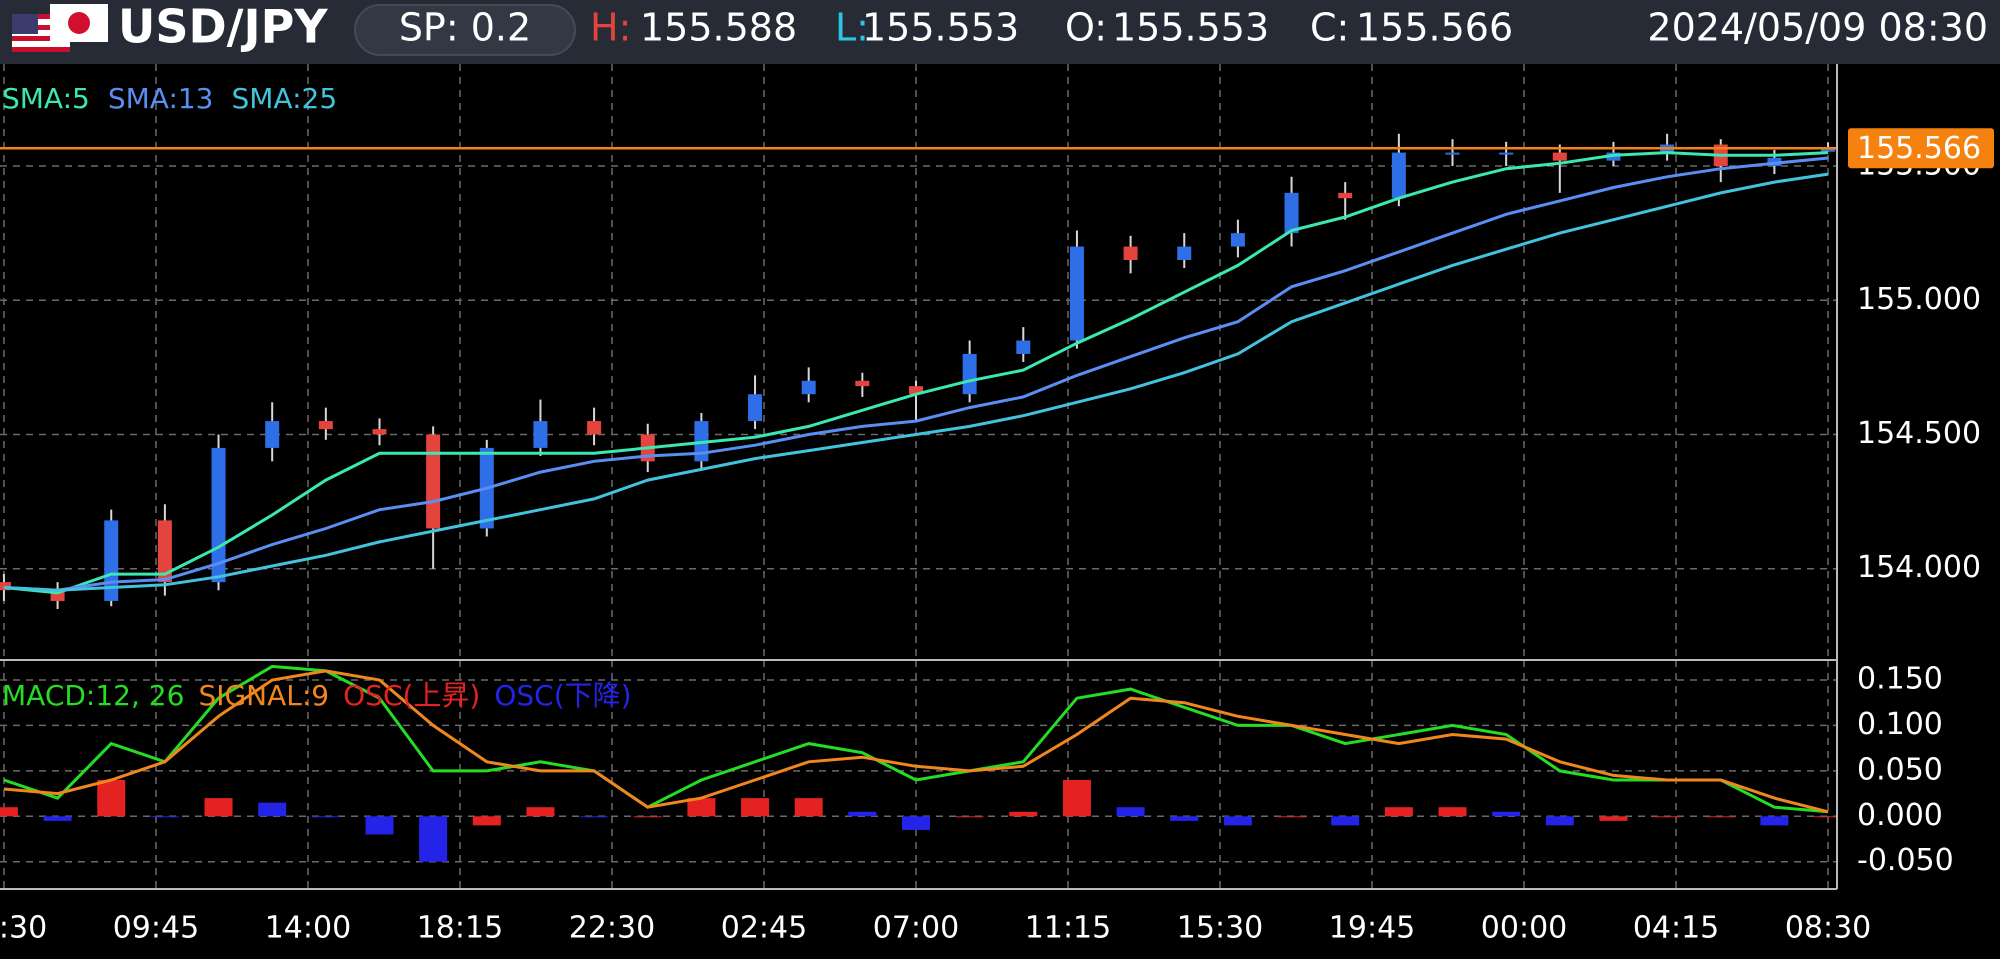 The image size is (2000, 959). Describe the element at coordinates (1900, 769) in the screenshot. I see `y-tick-label: 0.050` at that location.